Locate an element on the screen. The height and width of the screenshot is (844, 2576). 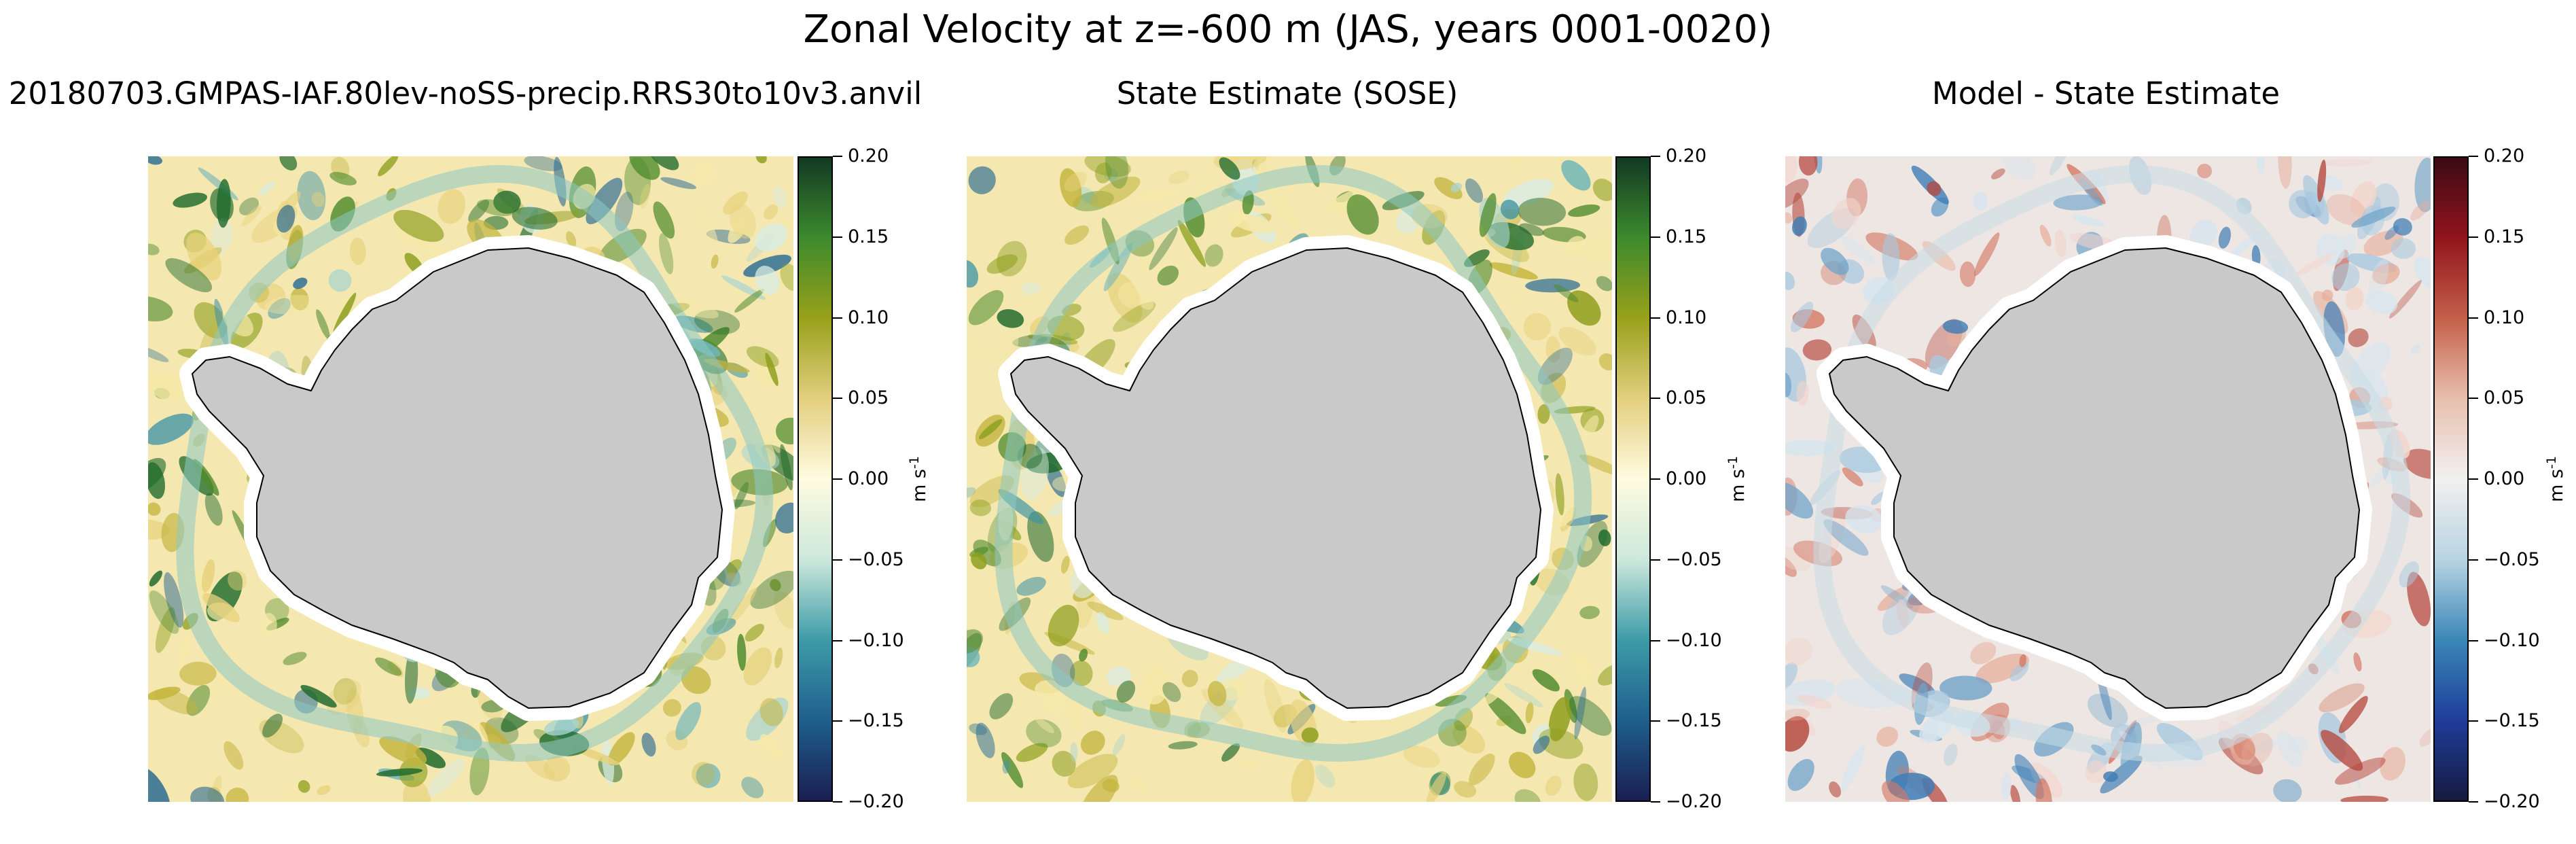
panel-2-colorbar-label: m s-1 is located at coordinates (1737, 479).